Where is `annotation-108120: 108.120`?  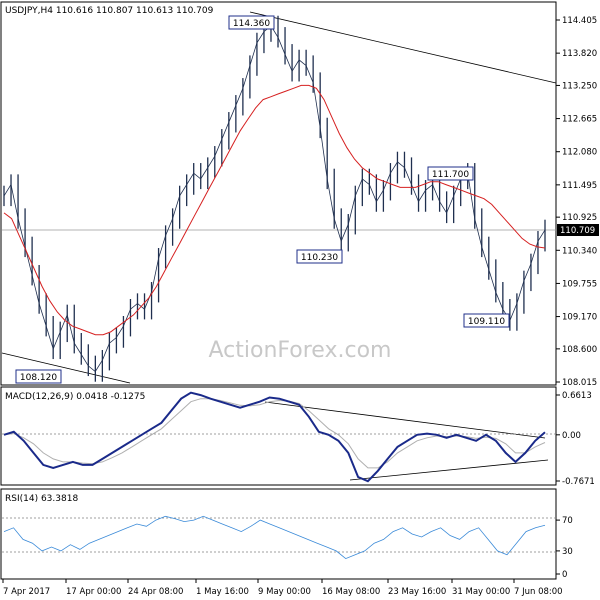 annotation-108120: 108.120 is located at coordinates (38, 376).